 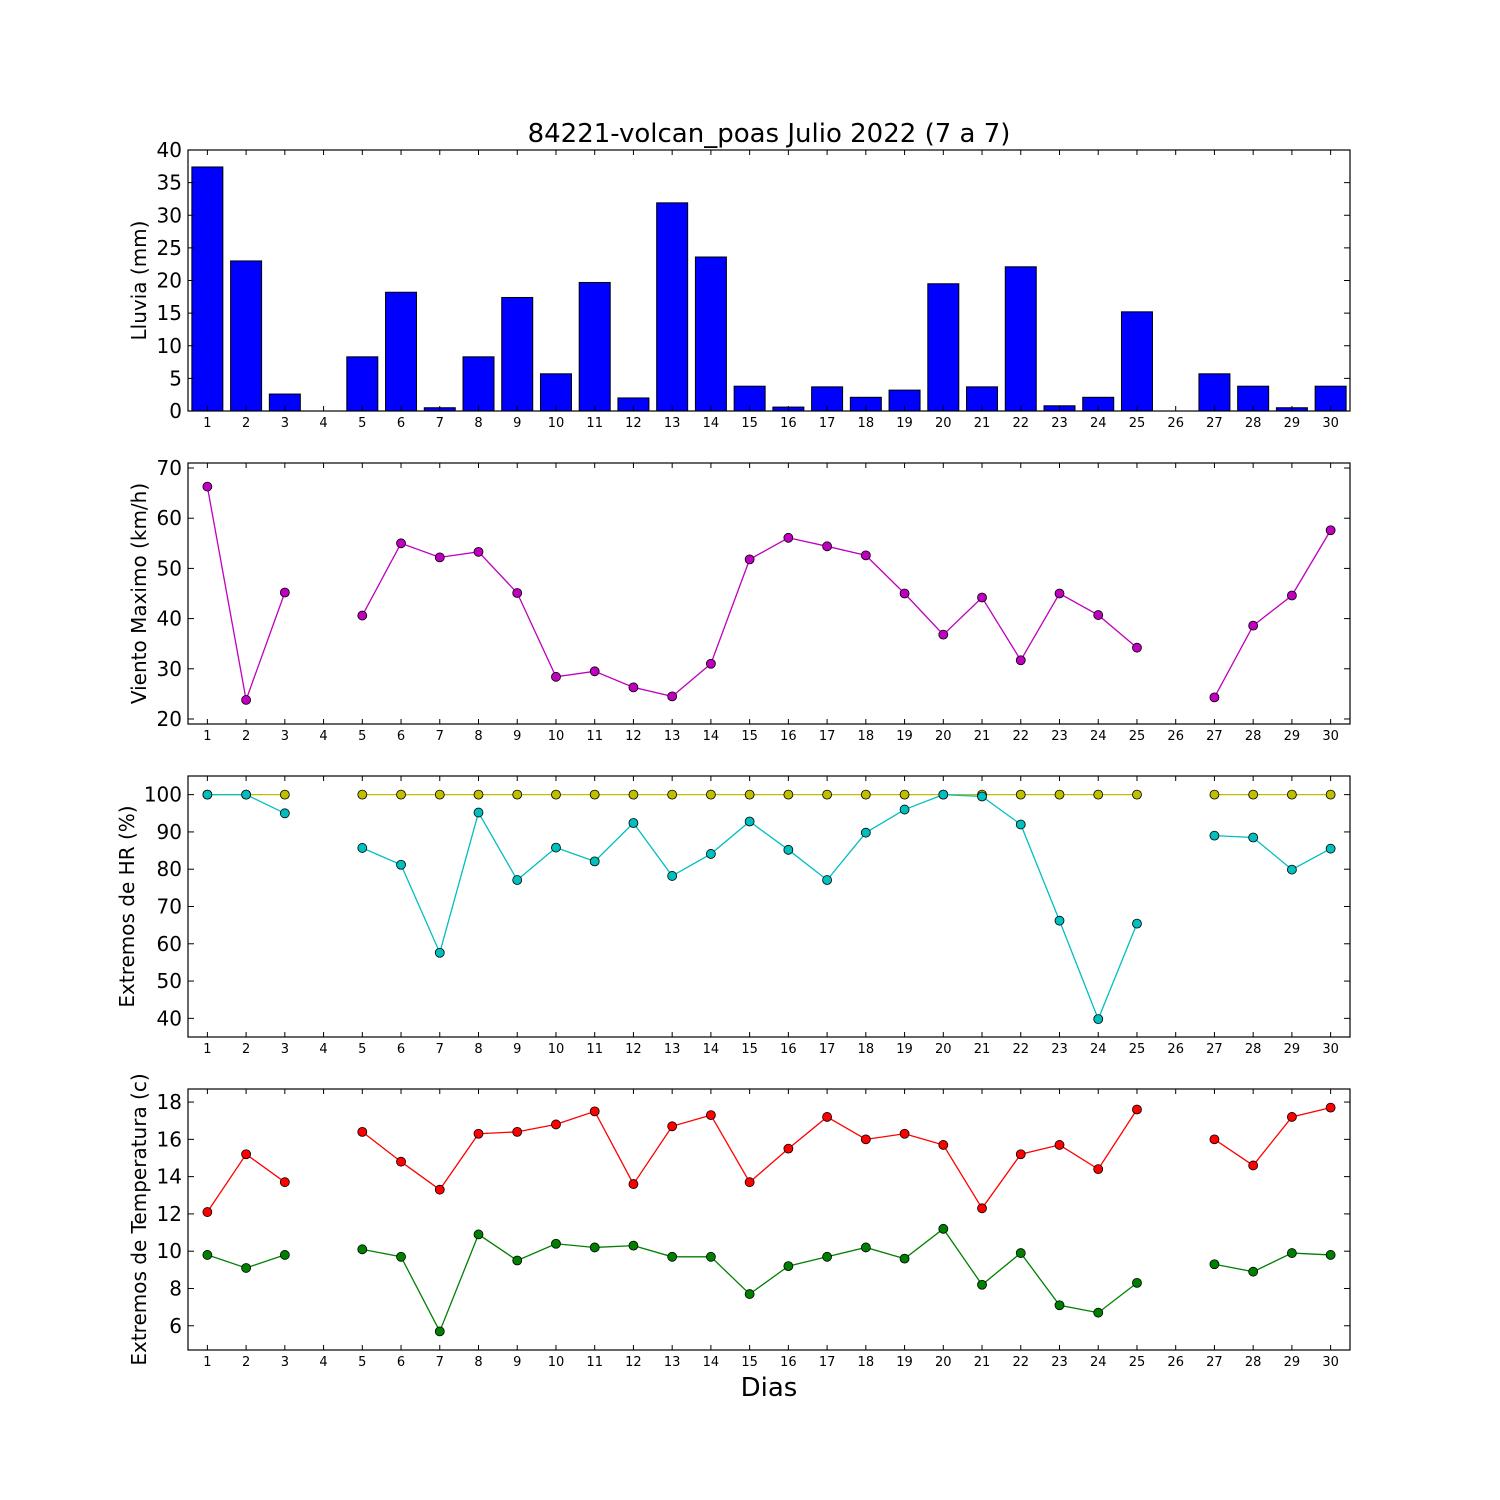 What do you see at coordinates (827, 736) in the screenshot?
I see `x-tick-label: 17` at bounding box center [827, 736].